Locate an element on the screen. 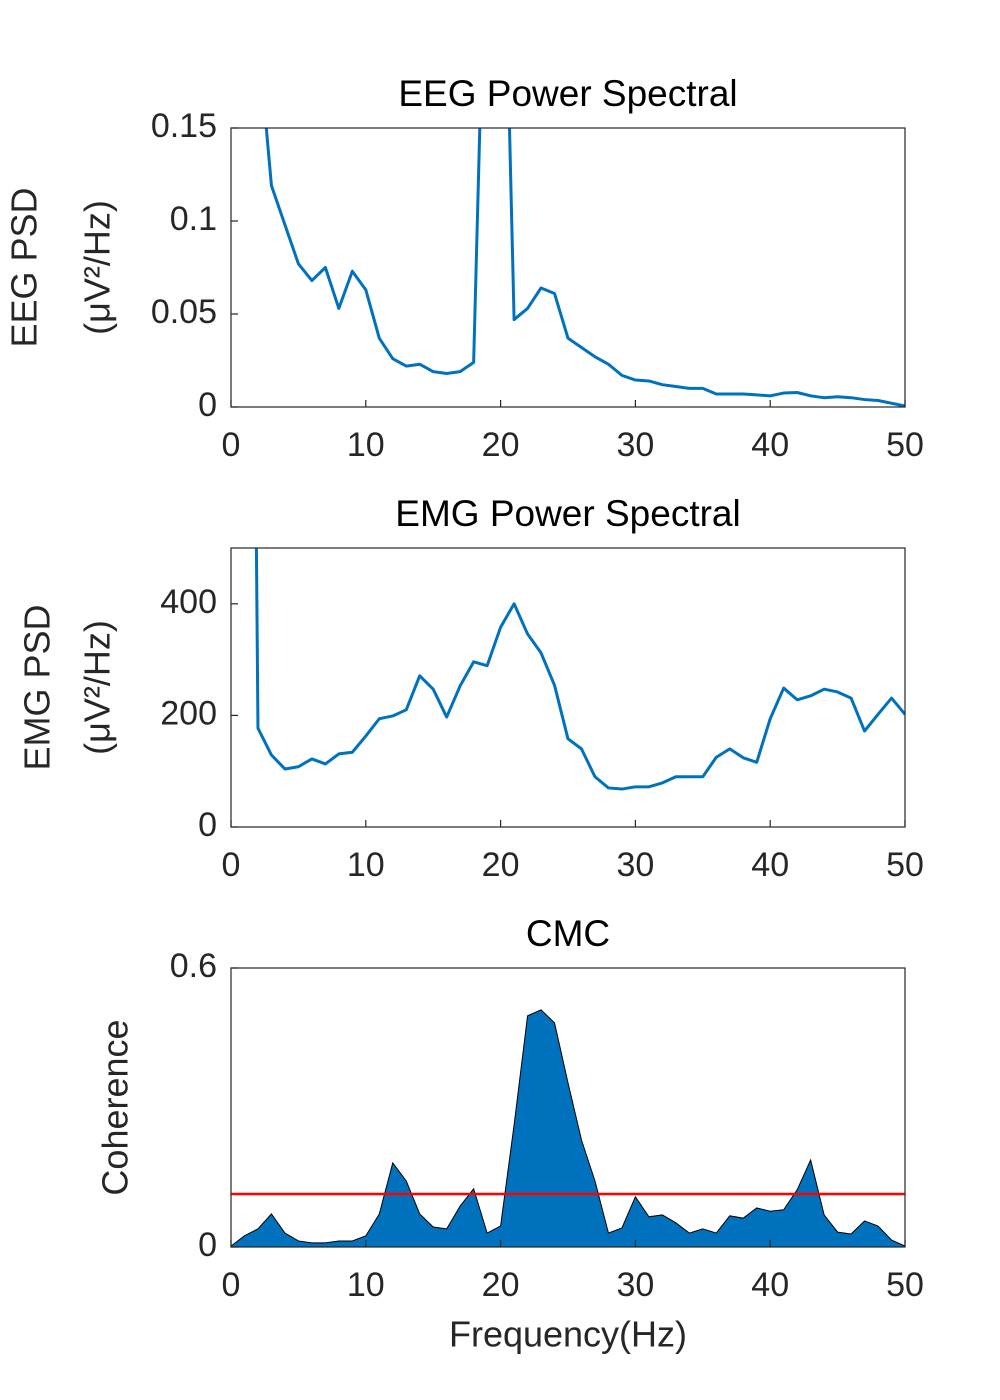  y-tick-label: 0.6 is located at coordinates (193, 966).